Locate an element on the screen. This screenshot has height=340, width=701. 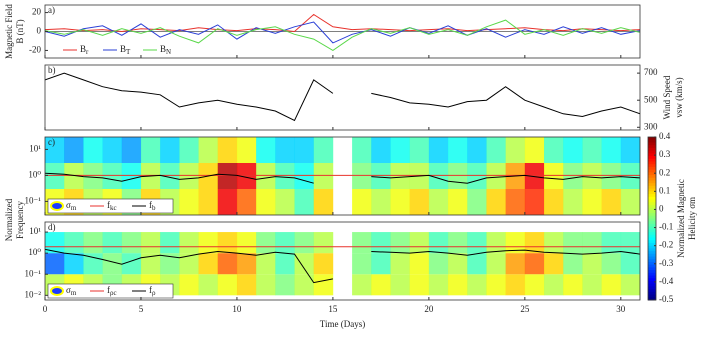
y-tick-label: 10⁻¹ is located at coordinates (33, 273).